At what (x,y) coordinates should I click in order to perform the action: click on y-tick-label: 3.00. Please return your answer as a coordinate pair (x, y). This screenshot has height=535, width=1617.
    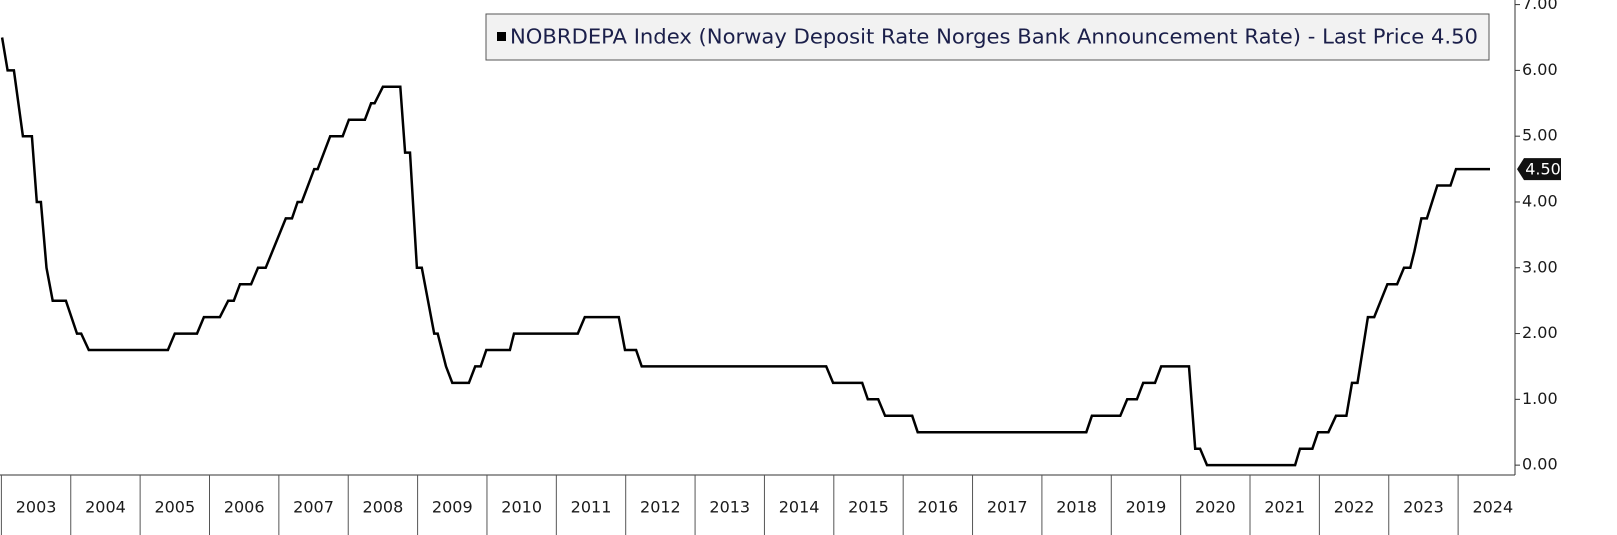
    Looking at the image, I should click on (1540, 266).